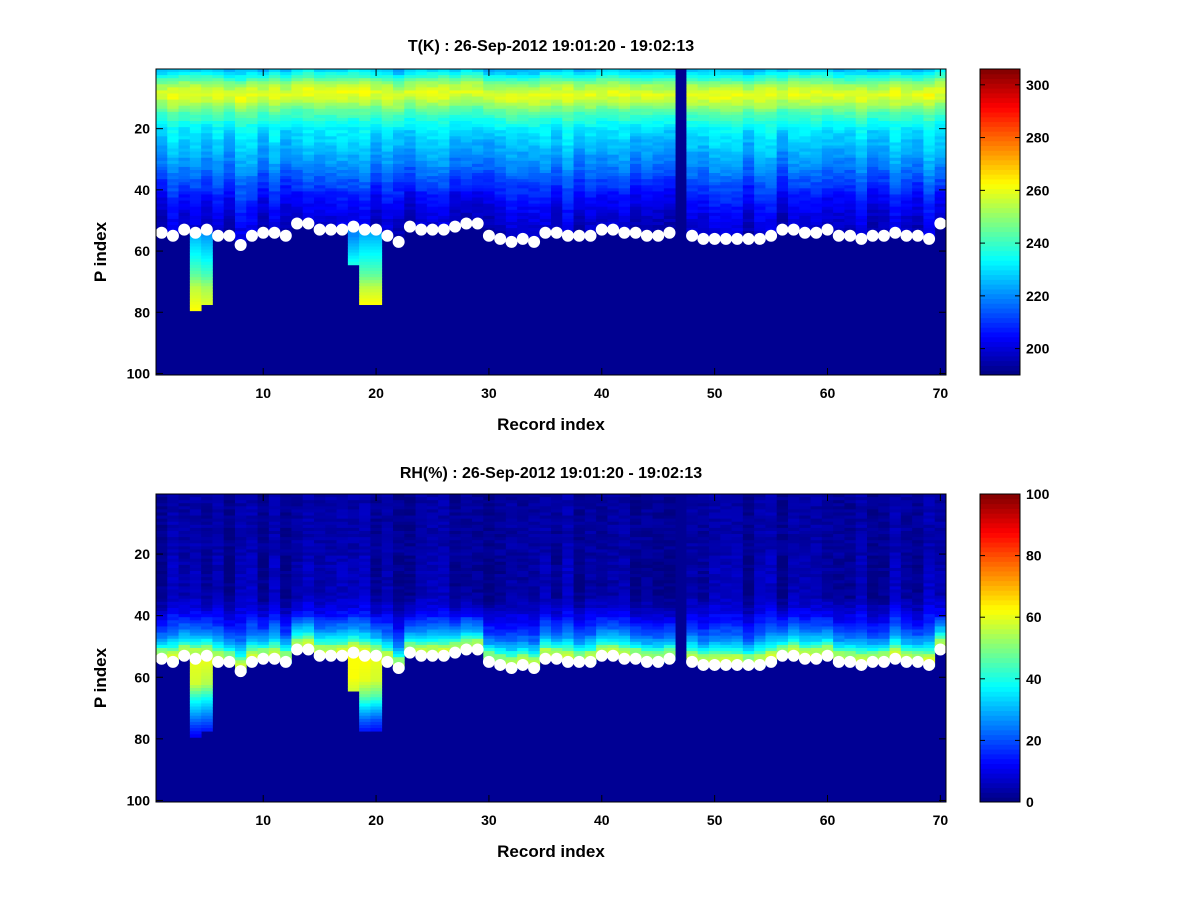 The height and width of the screenshot is (900, 1200). What do you see at coordinates (551, 46) in the screenshot?
I see `chart-title: T(K) : 26-Sep-2012 19:01:20 - 19:02:13` at bounding box center [551, 46].